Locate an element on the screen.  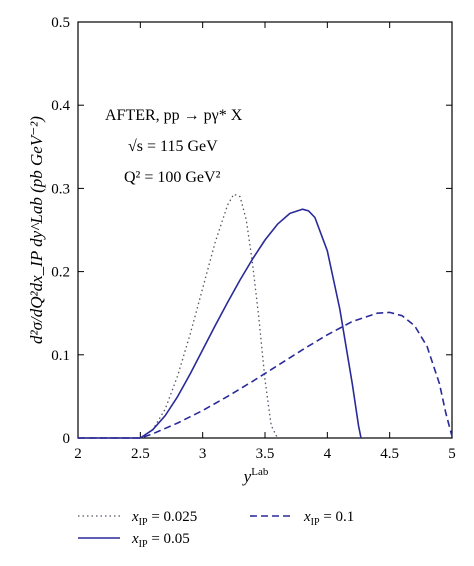
x-tick-label: 3 is located at coordinates (203, 454).